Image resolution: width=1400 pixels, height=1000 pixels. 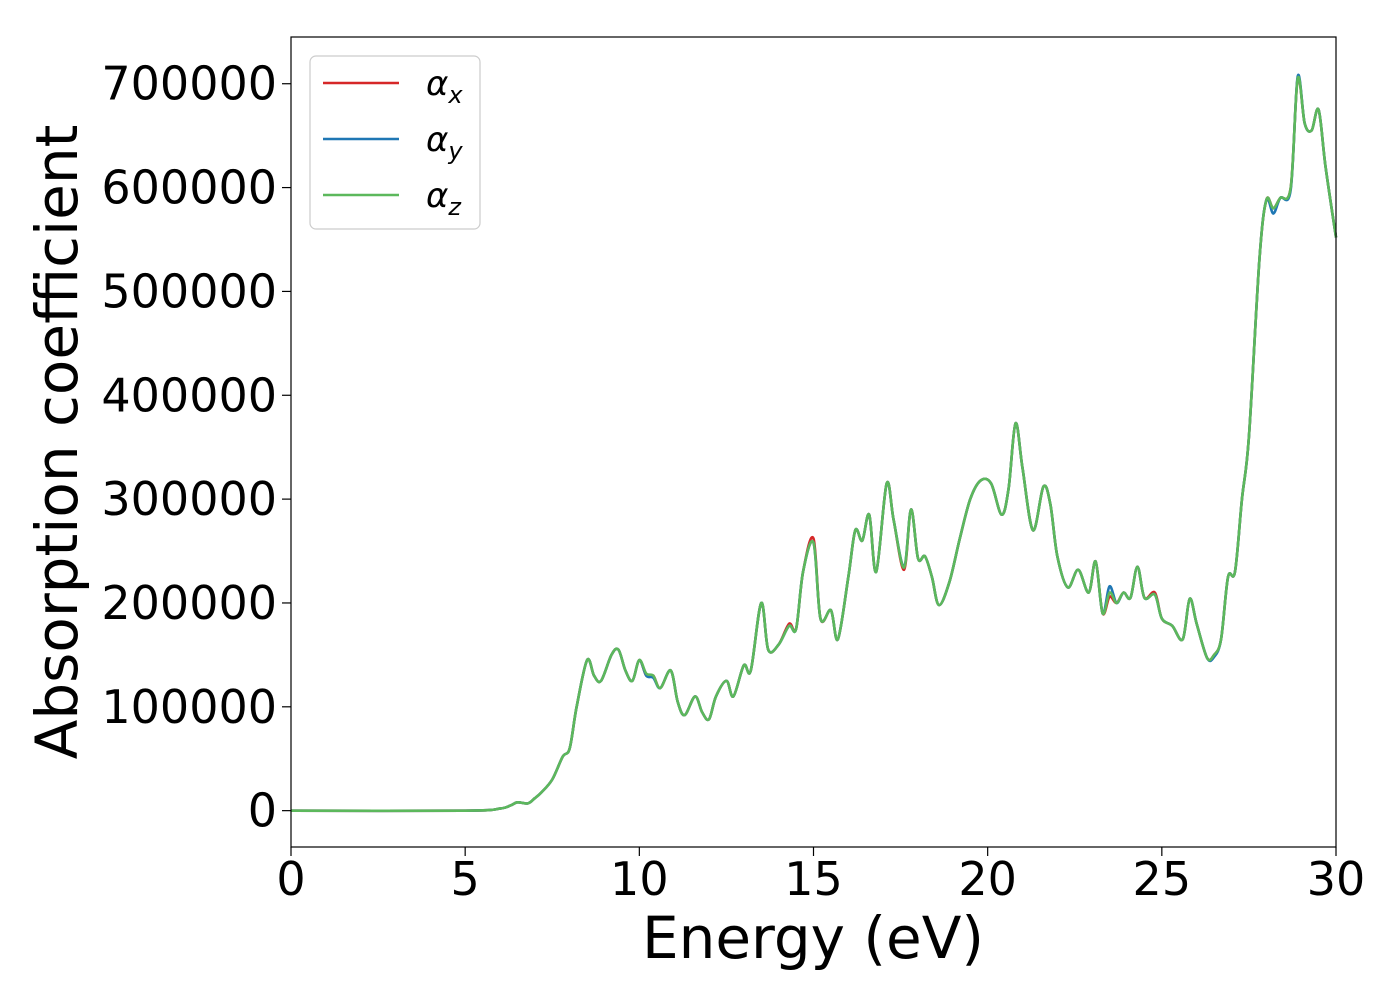 I want to click on legend-box, so click(x=395, y=142).